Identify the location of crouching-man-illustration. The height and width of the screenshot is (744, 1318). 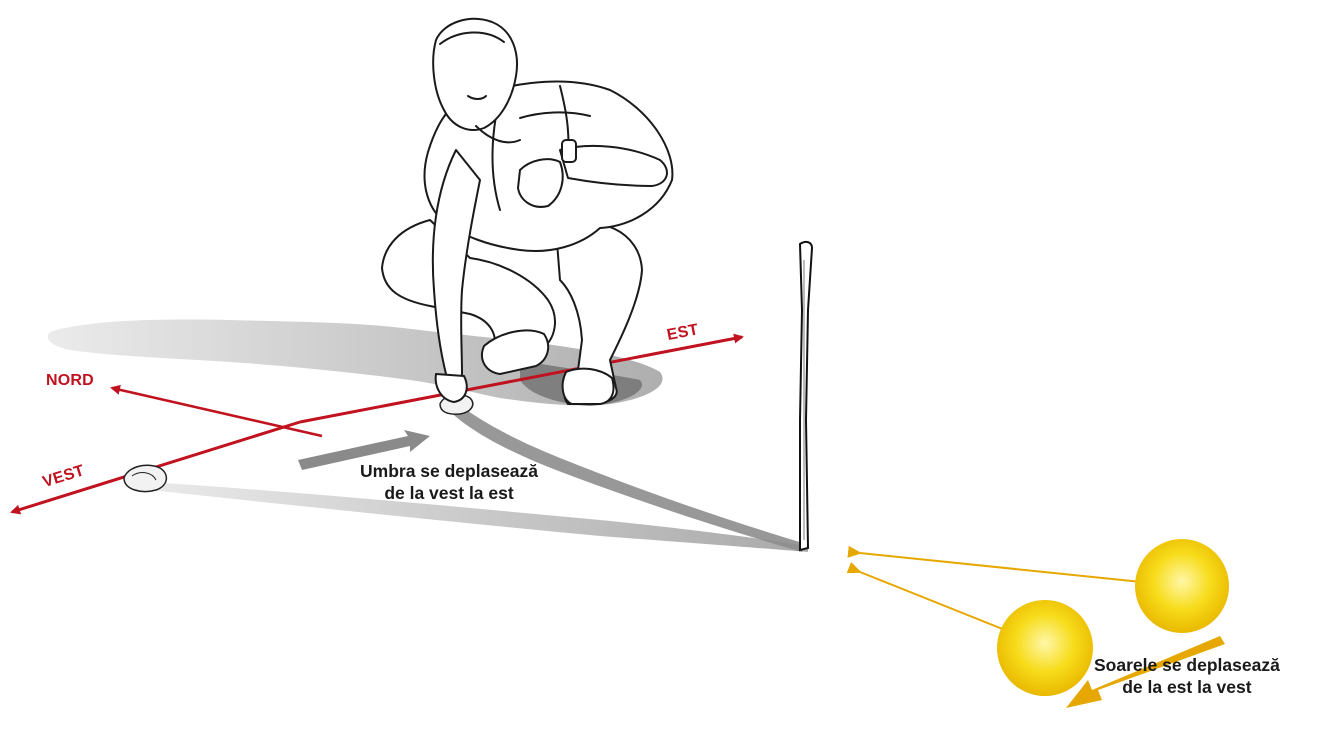
(527, 211).